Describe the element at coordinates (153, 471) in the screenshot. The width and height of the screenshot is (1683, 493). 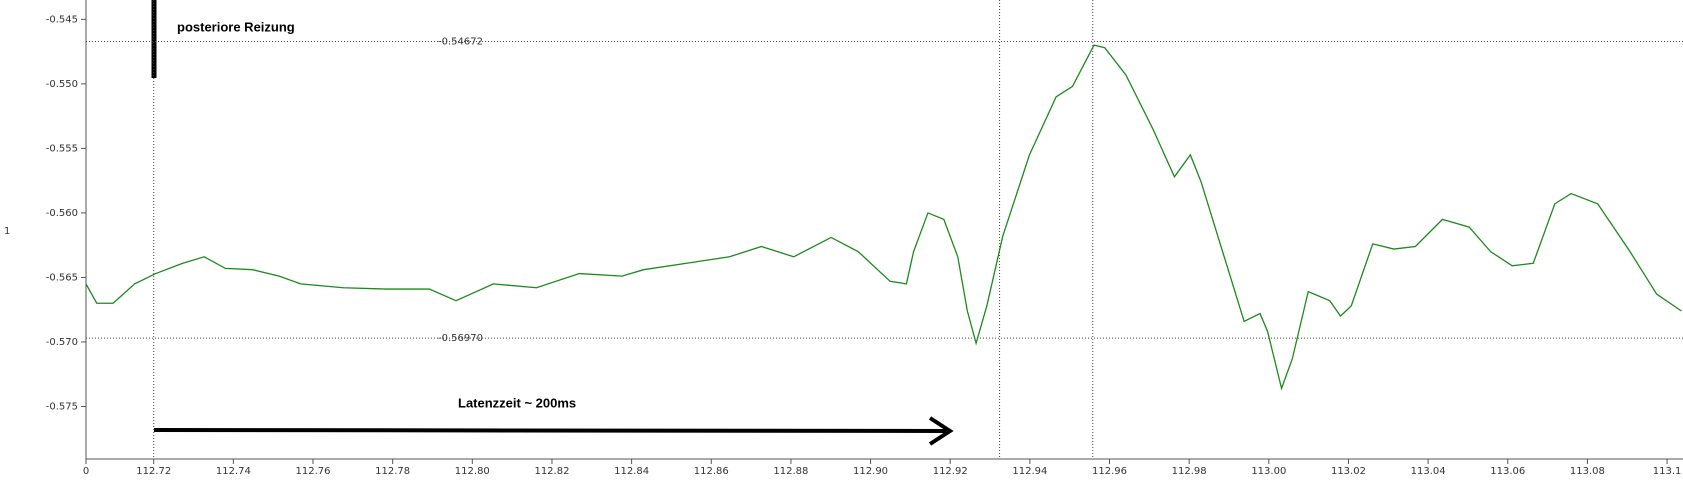
I see `x-tick-label: 112.72` at that location.